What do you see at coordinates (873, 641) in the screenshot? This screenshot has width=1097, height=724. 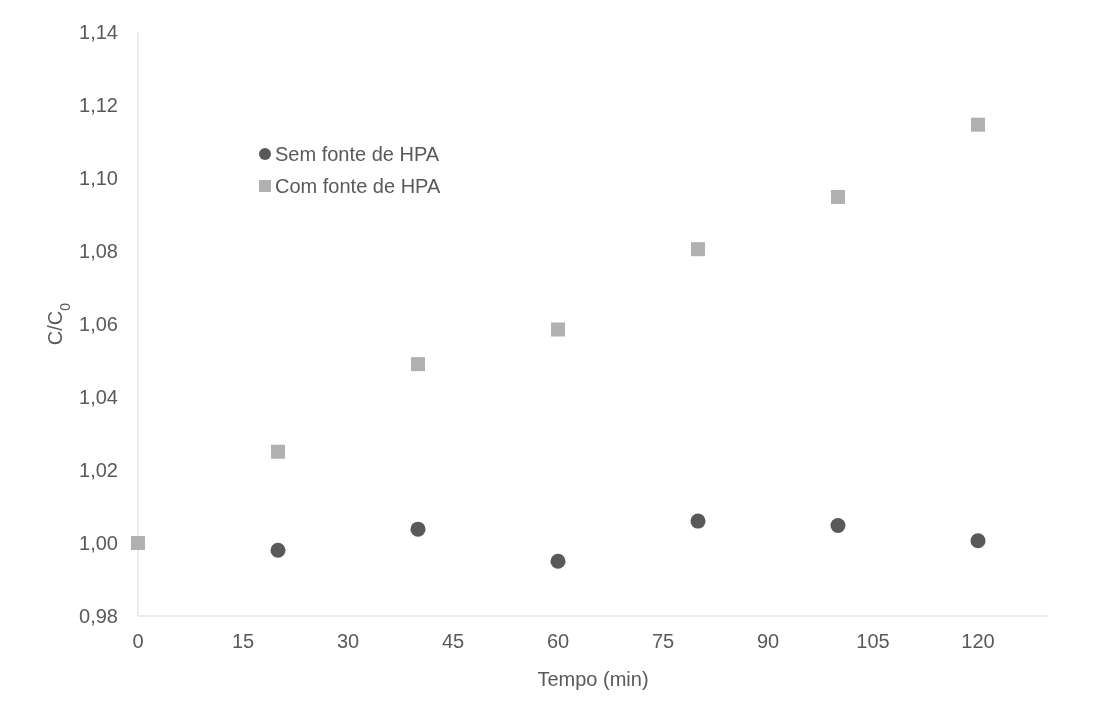 I see `x-tick-label: 105` at bounding box center [873, 641].